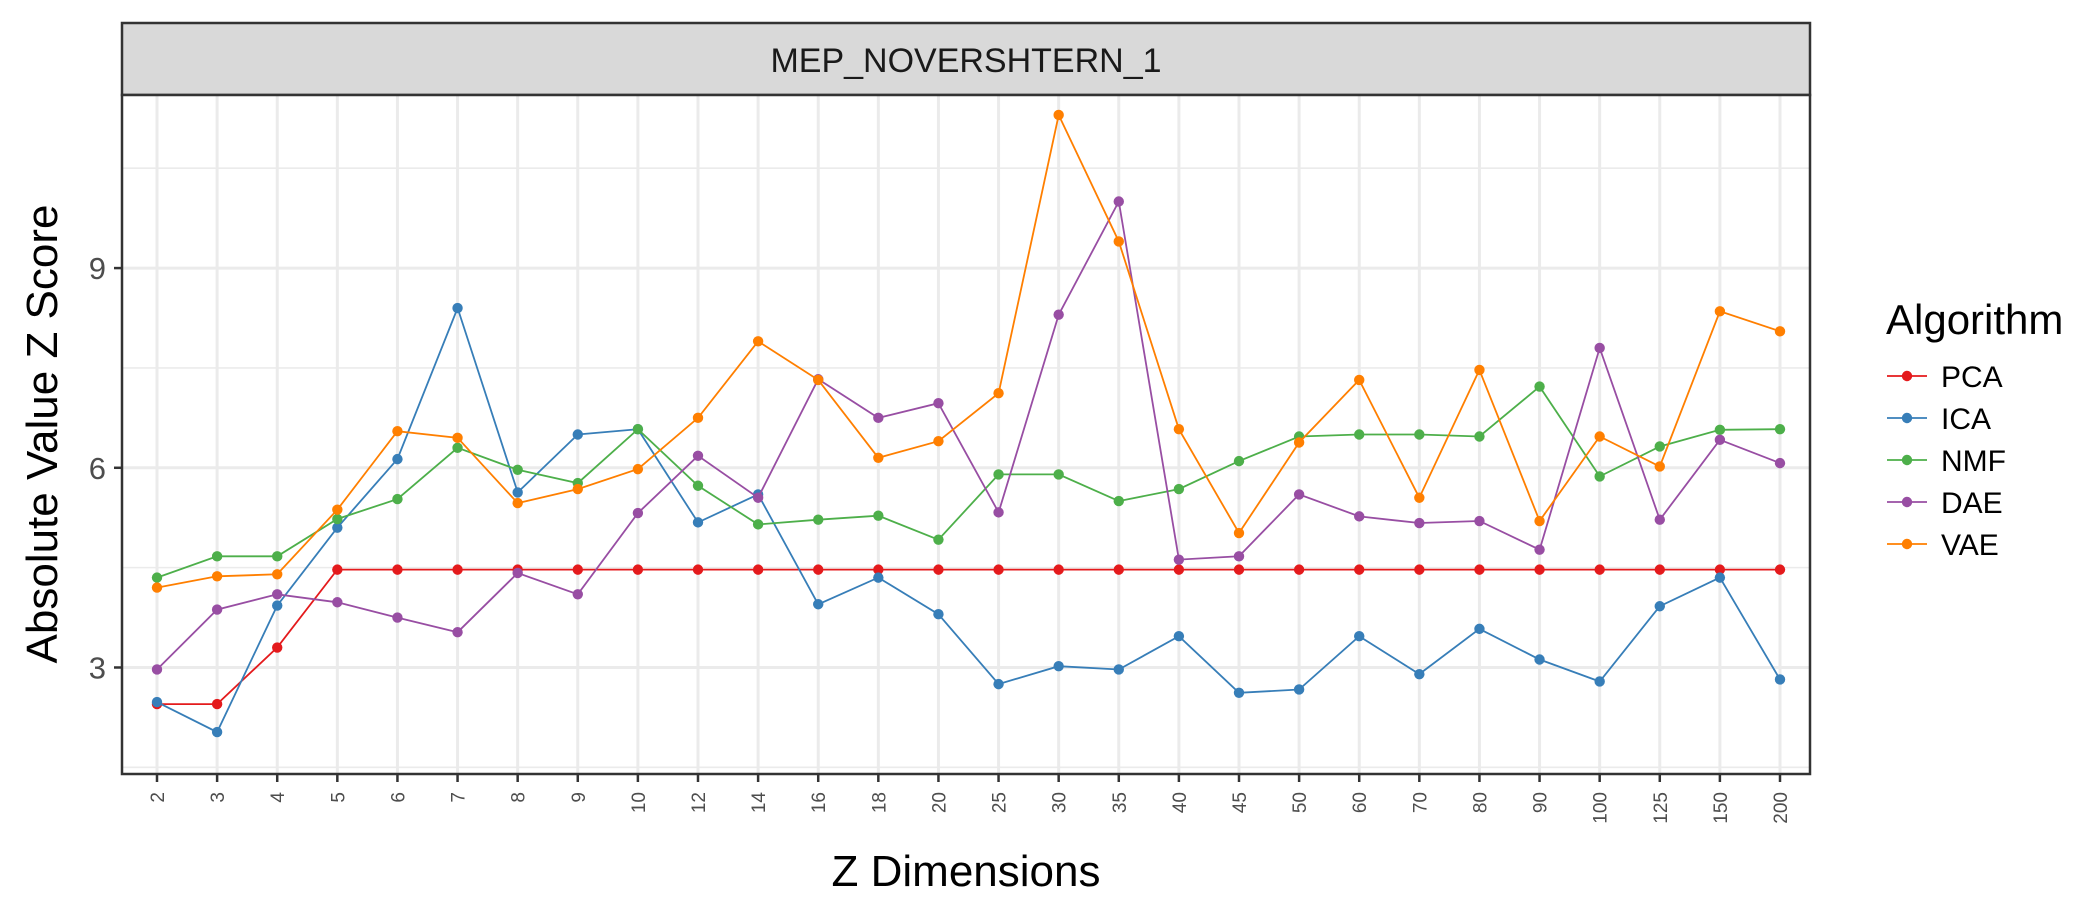 The width and height of the screenshot is (2100, 900). What do you see at coordinates (1945, 377) in the screenshot?
I see `legend-item-pca: PCA` at bounding box center [1945, 377].